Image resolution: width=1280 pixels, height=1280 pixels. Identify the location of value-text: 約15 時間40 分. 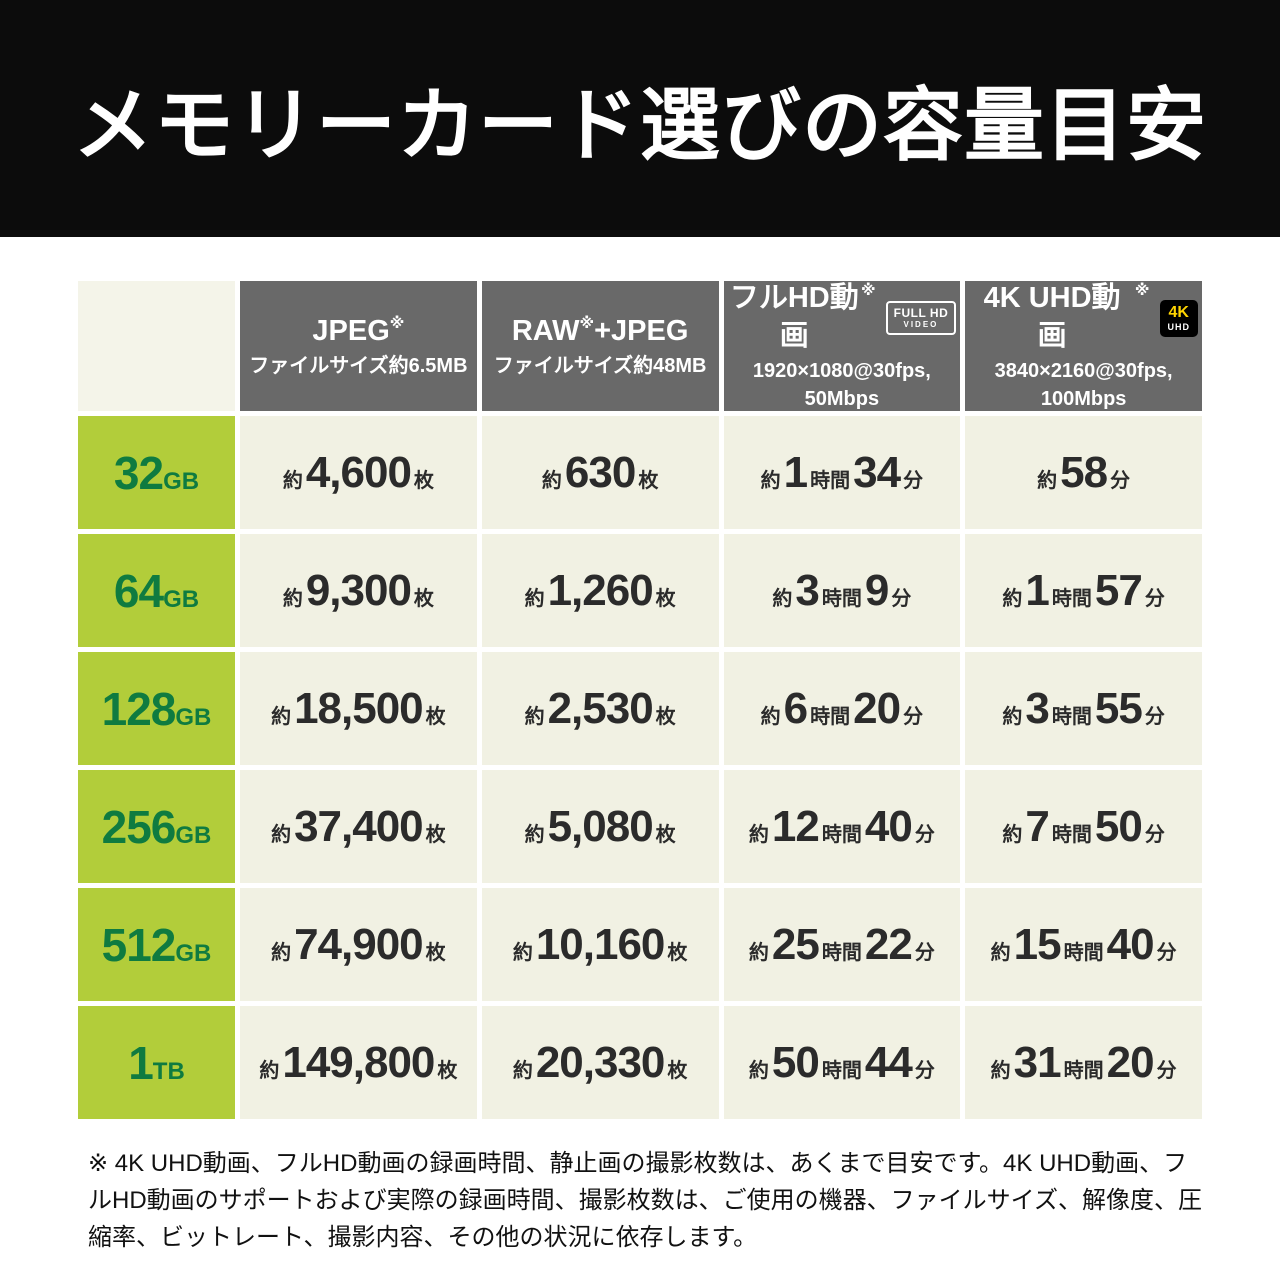
(1083, 944).